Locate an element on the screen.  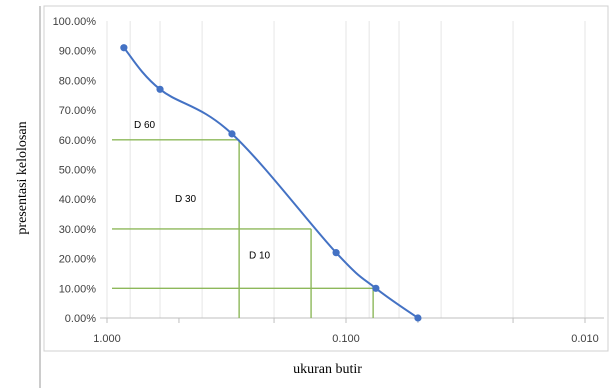
y-tick-label: 30.00% is located at coordinates (78, 230).